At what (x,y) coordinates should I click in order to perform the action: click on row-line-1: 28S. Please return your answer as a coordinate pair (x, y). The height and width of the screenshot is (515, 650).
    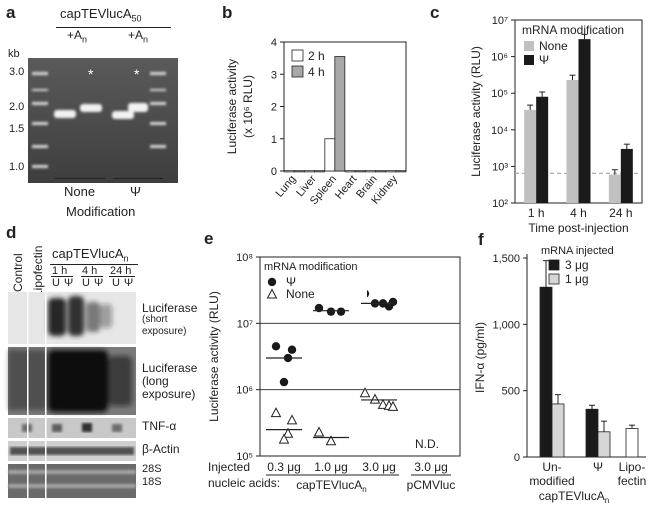
    Looking at the image, I should click on (152, 469).